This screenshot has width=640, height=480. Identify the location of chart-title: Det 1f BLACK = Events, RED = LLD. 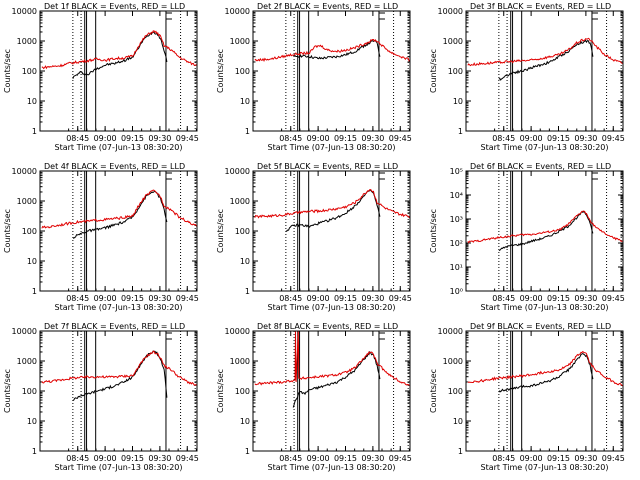
(114, 6).